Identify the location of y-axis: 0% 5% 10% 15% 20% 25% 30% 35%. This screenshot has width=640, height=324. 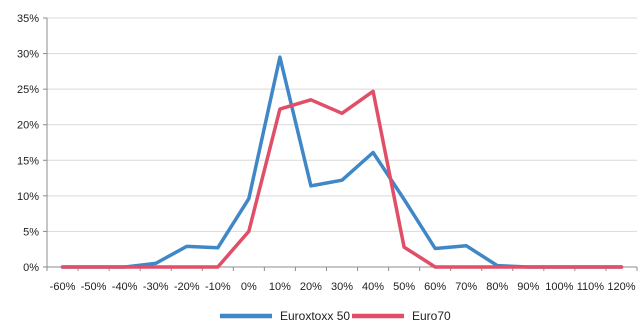
(32, 143).